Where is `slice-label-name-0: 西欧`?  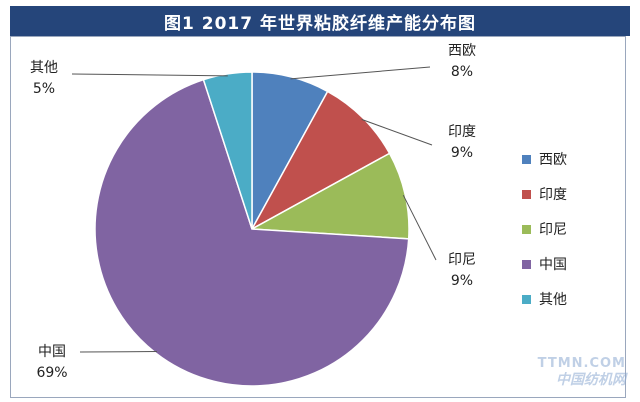
slice-label-name-0: 西欧 is located at coordinates (462, 51).